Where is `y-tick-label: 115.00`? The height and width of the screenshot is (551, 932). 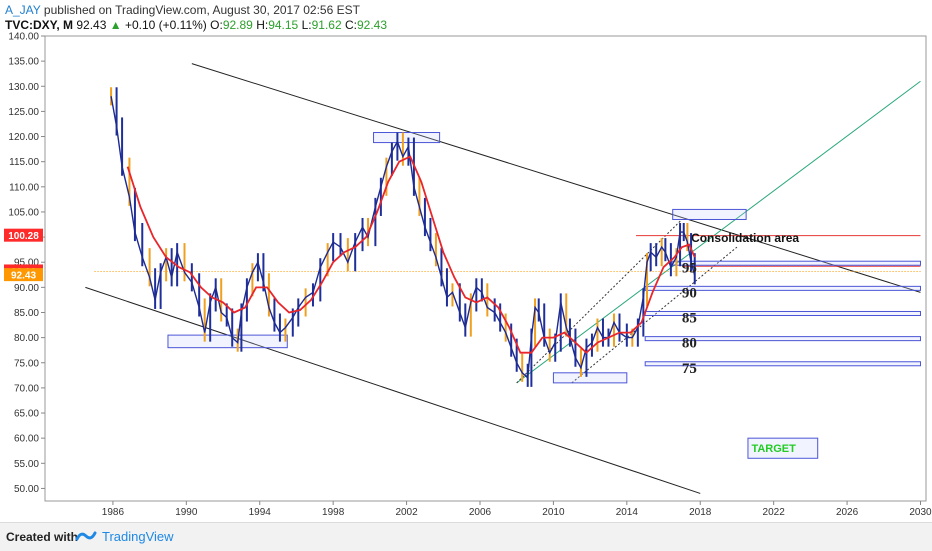 y-tick-label: 115.00 is located at coordinates (24, 162).